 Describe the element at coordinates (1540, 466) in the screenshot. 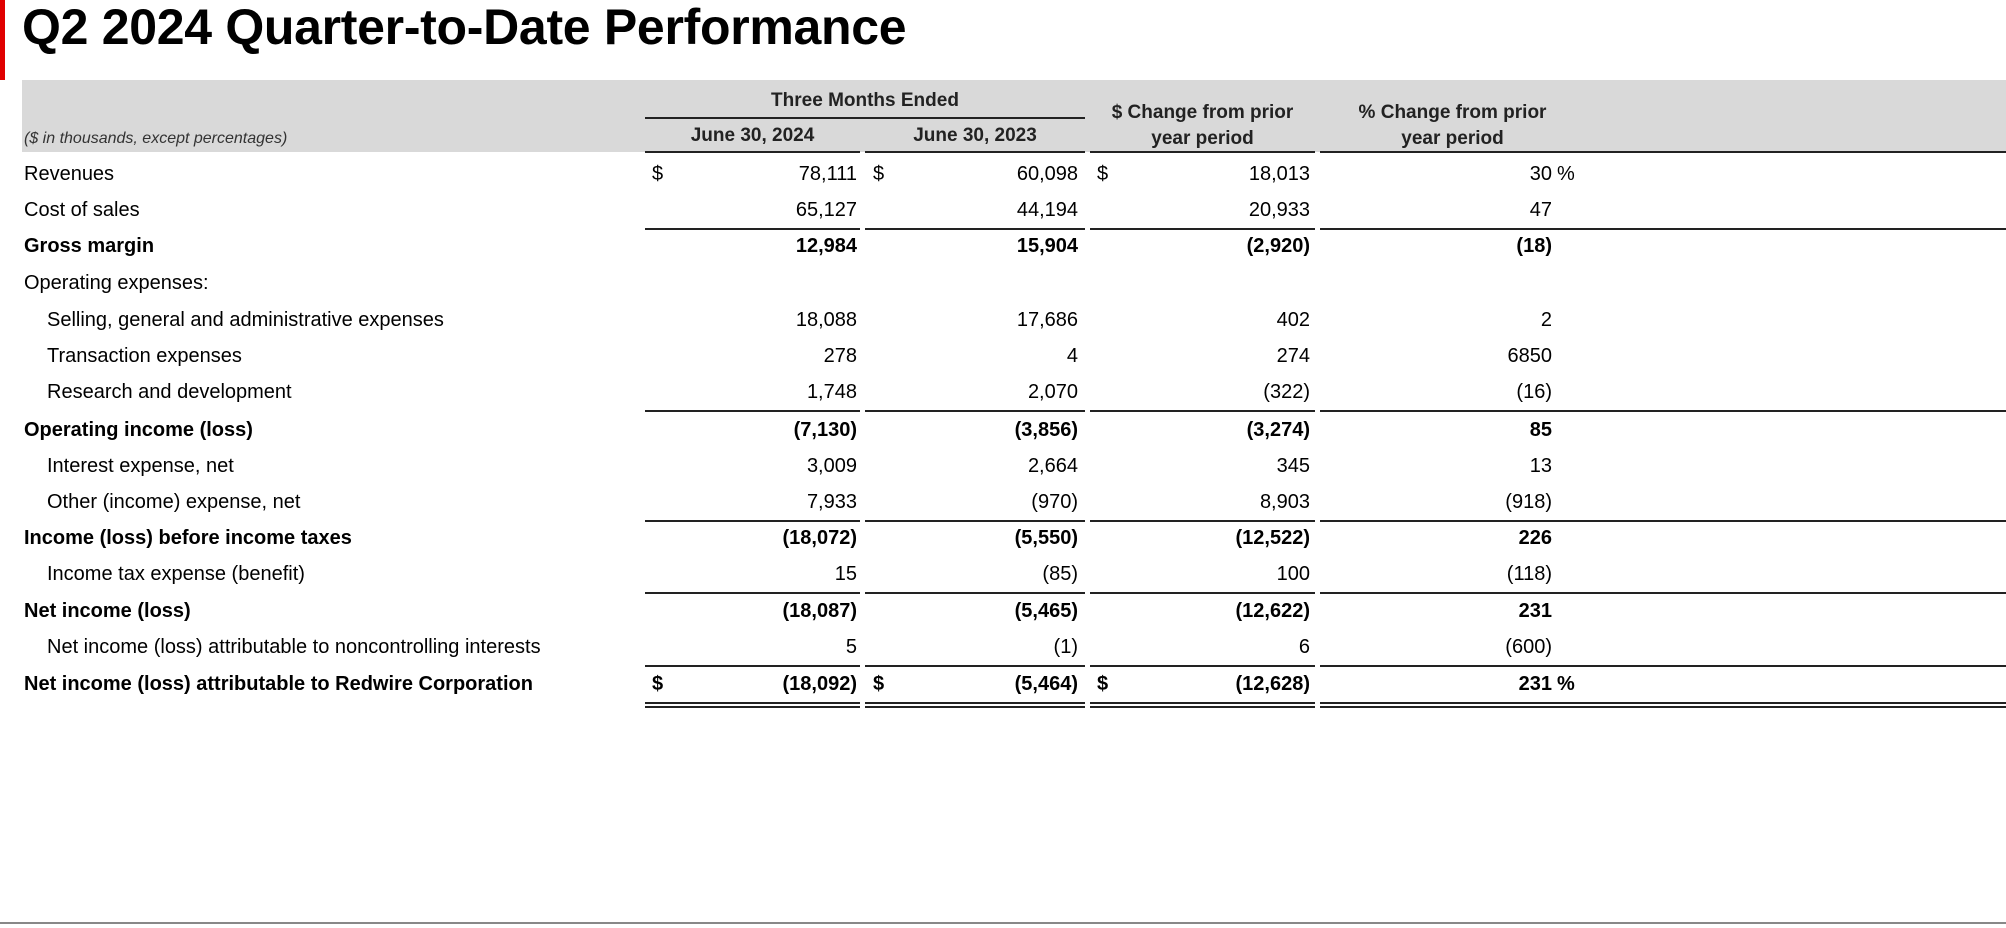

I see `cell-v4: 13` at that location.